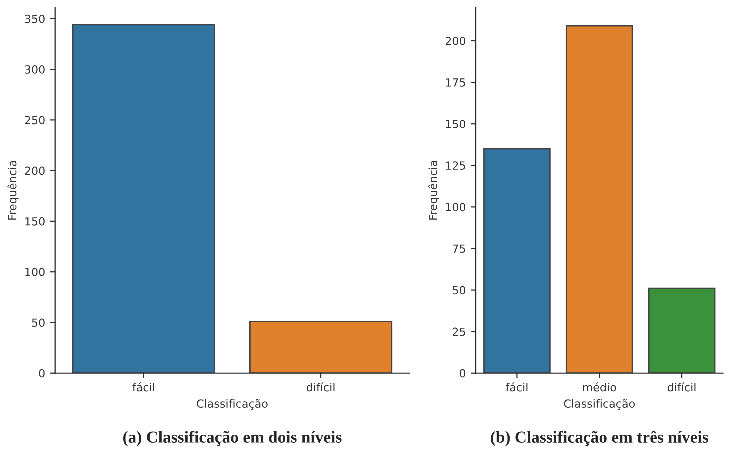  What do you see at coordinates (232, 438) in the screenshot?
I see `text: (a) Classificação em dois níveis` at bounding box center [232, 438].